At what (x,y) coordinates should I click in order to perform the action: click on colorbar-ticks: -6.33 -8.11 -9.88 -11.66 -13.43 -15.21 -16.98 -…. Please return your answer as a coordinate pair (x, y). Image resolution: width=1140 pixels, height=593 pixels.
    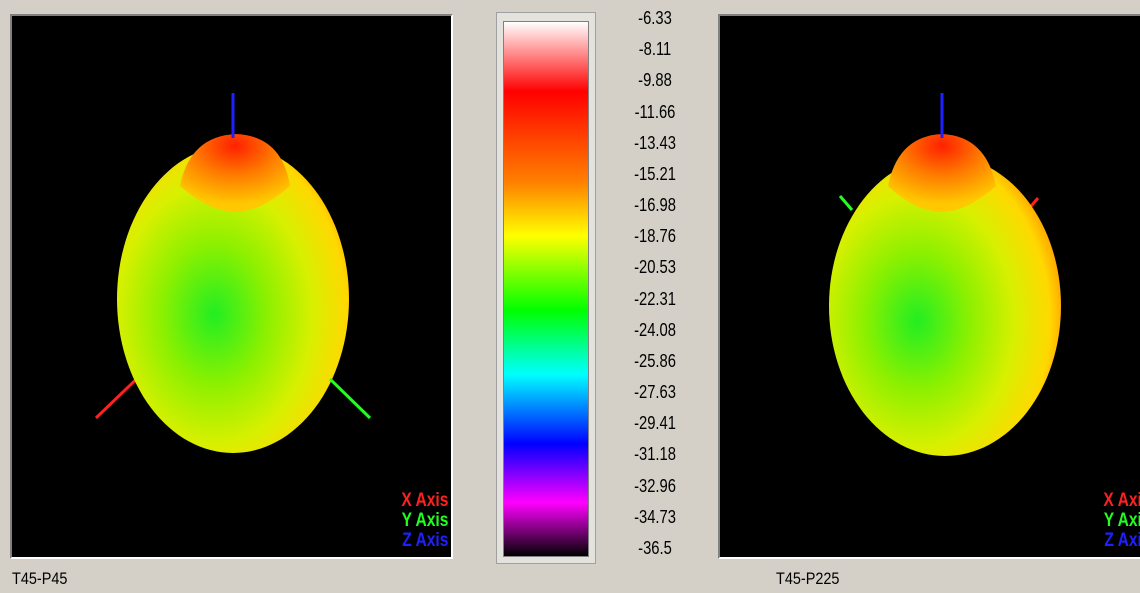
    Looking at the image, I should click on (660, 296).